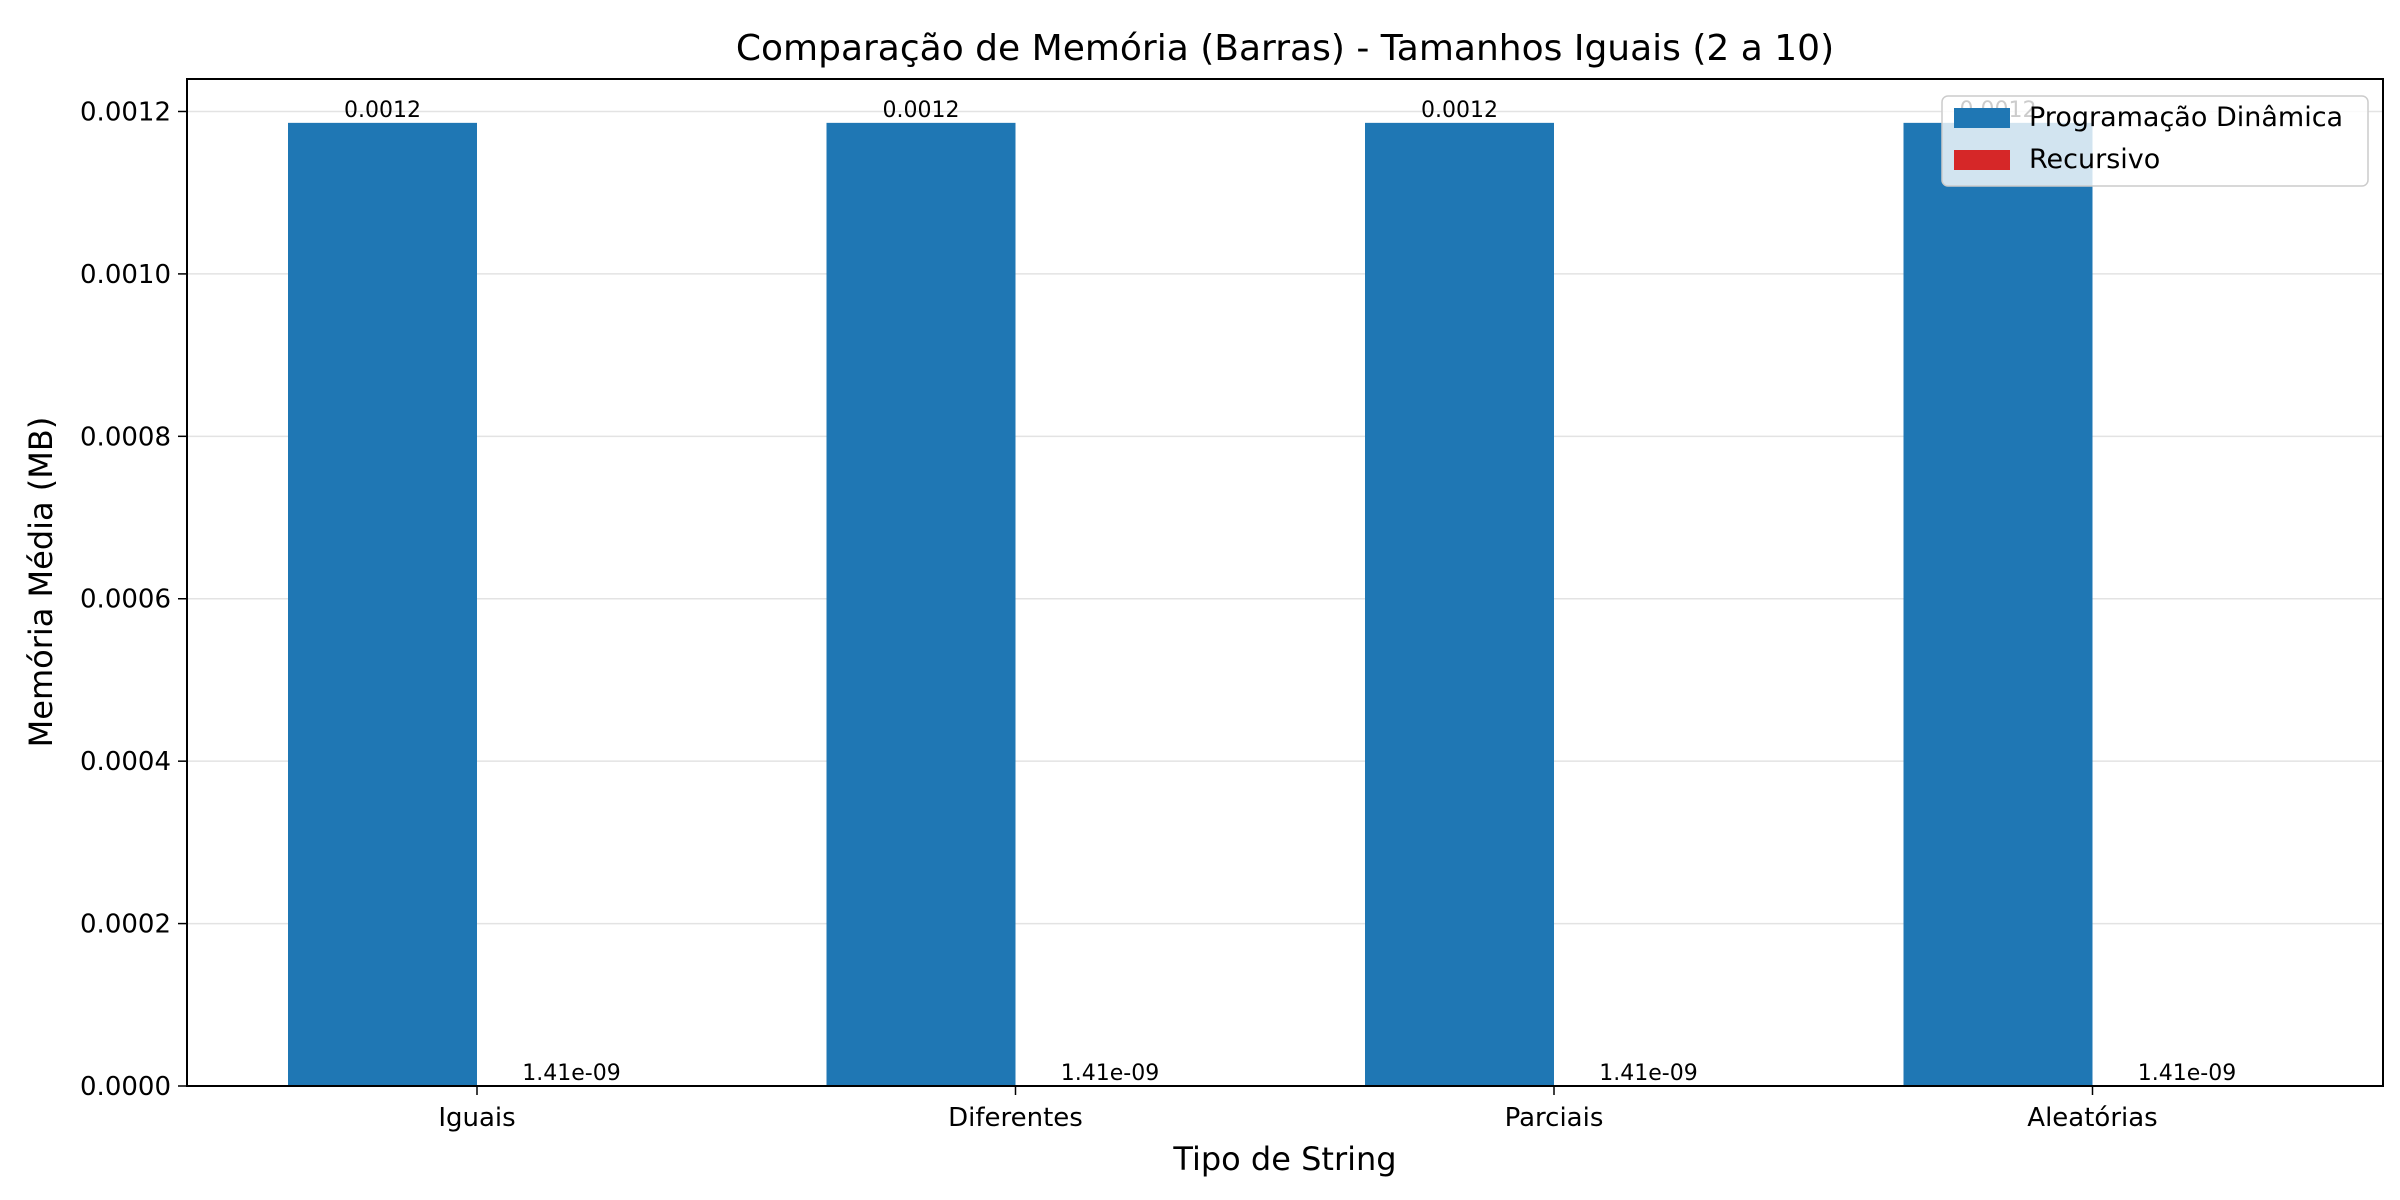 This screenshot has height=1200, width=2400. What do you see at coordinates (125, 112) in the screenshot?
I see `y-tick-label: 0.0012` at bounding box center [125, 112].